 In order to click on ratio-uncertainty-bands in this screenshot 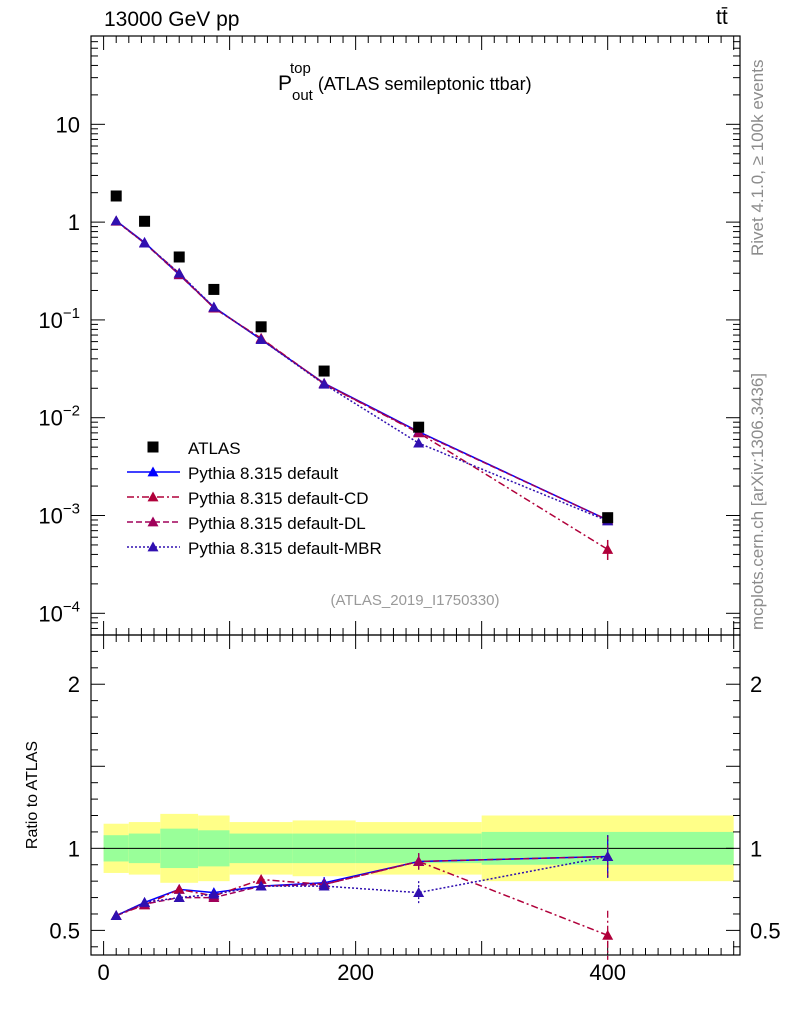, I will do `click(418, 848)`.